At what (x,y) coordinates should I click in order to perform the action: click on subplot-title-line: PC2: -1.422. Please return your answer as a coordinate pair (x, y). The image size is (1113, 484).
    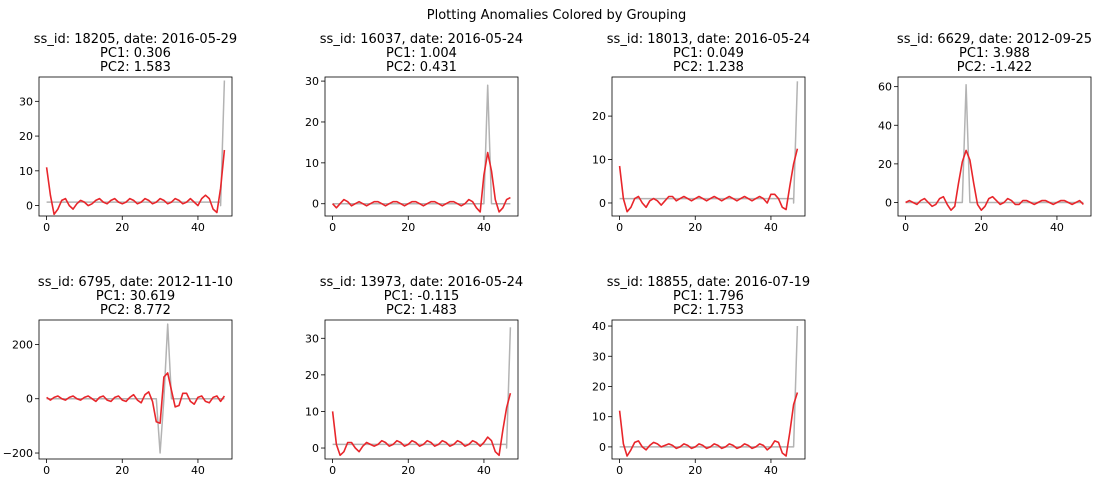
    Looking at the image, I should click on (995, 67).